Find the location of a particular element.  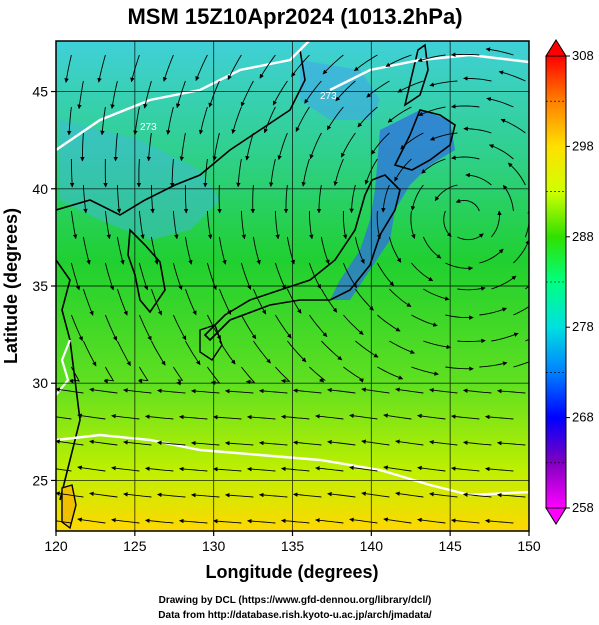

colorbar-tick-label: 278 is located at coordinates (583, 326).